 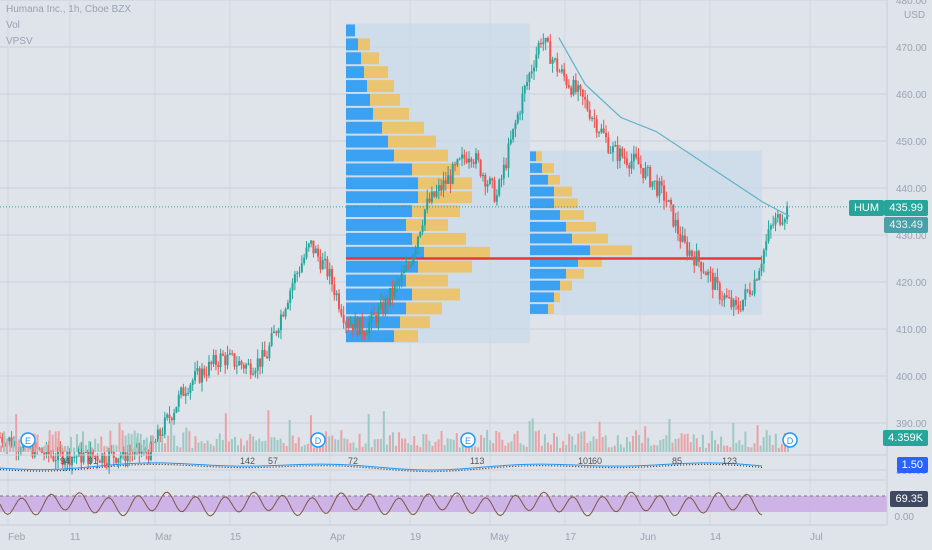 I want to click on event-marker-label: D, so click(x=318, y=441).